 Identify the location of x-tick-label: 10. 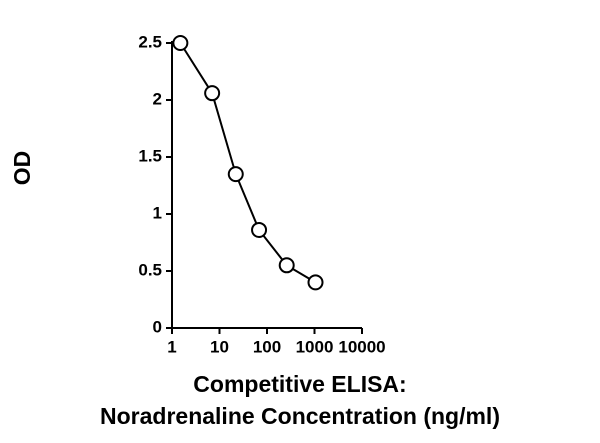
(219, 346).